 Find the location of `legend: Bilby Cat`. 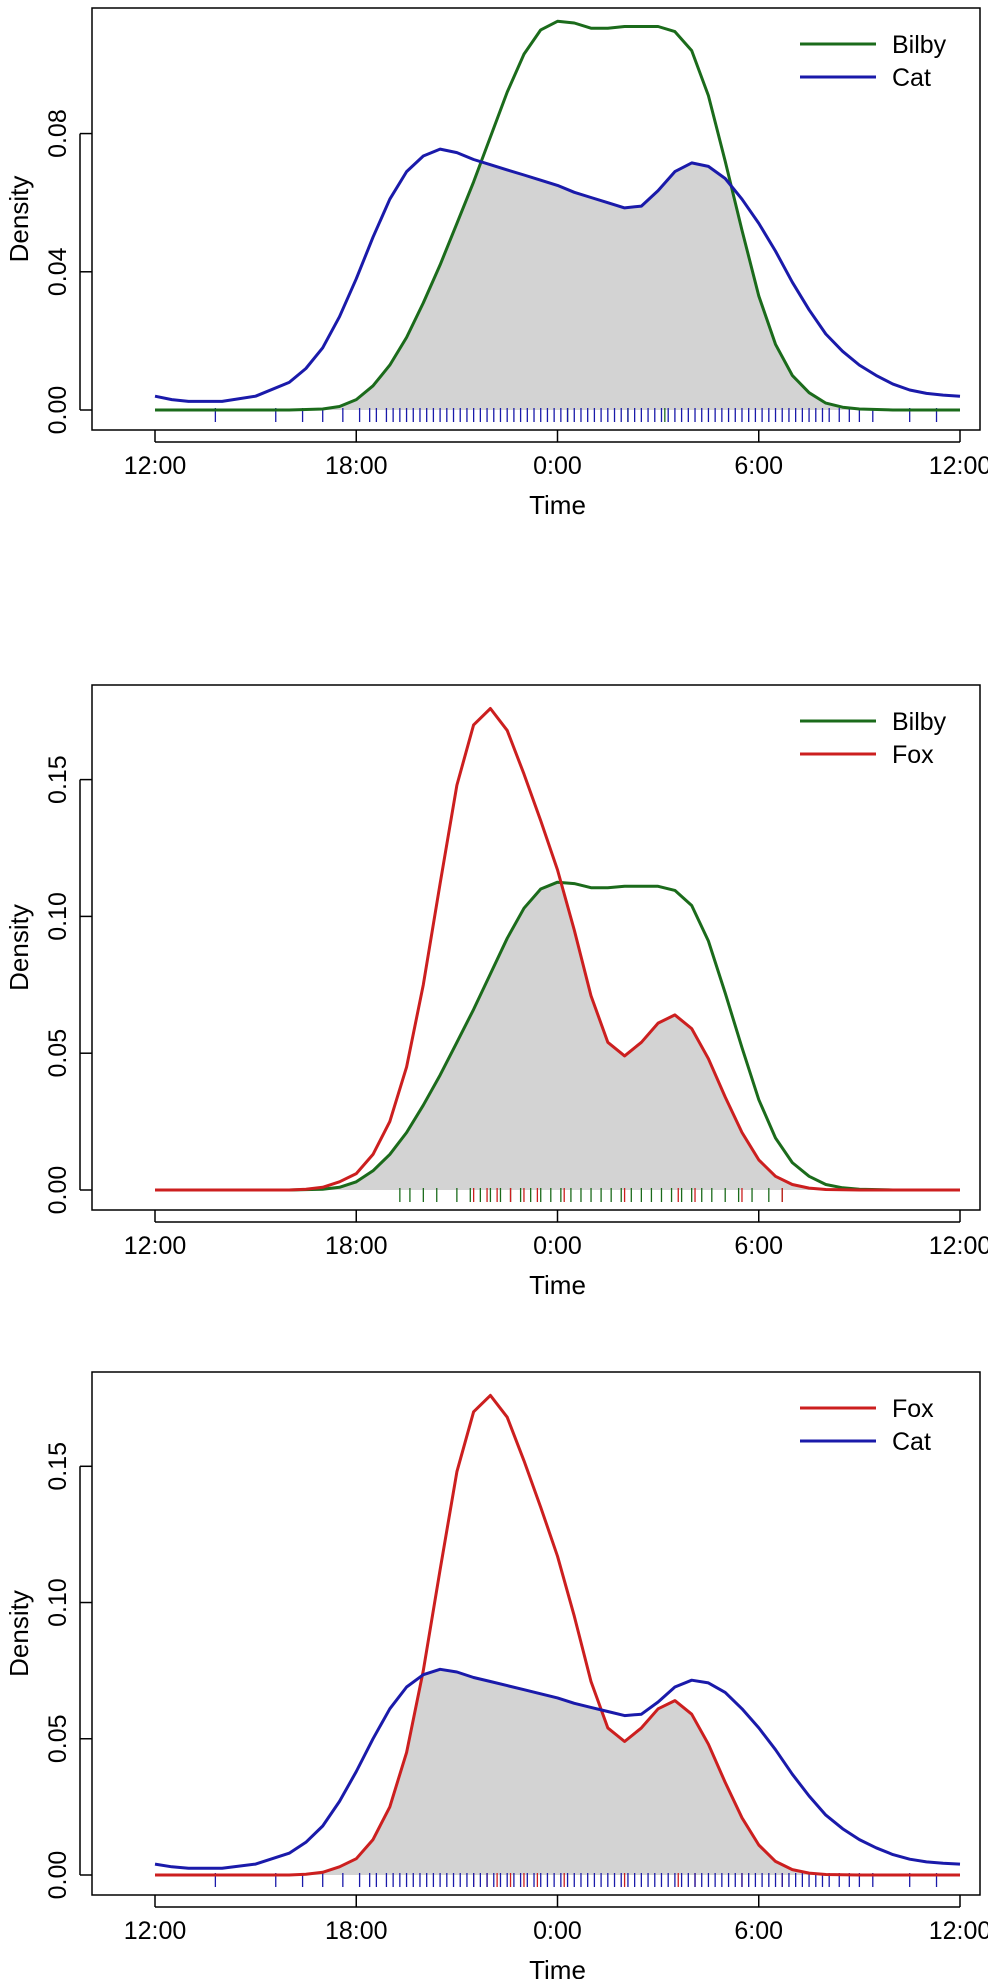

legend: Bilby Cat is located at coordinates (873, 61).